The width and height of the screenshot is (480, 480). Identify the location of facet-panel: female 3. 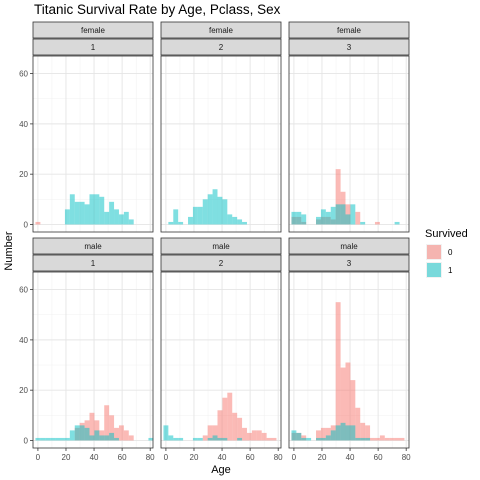
(349, 127).